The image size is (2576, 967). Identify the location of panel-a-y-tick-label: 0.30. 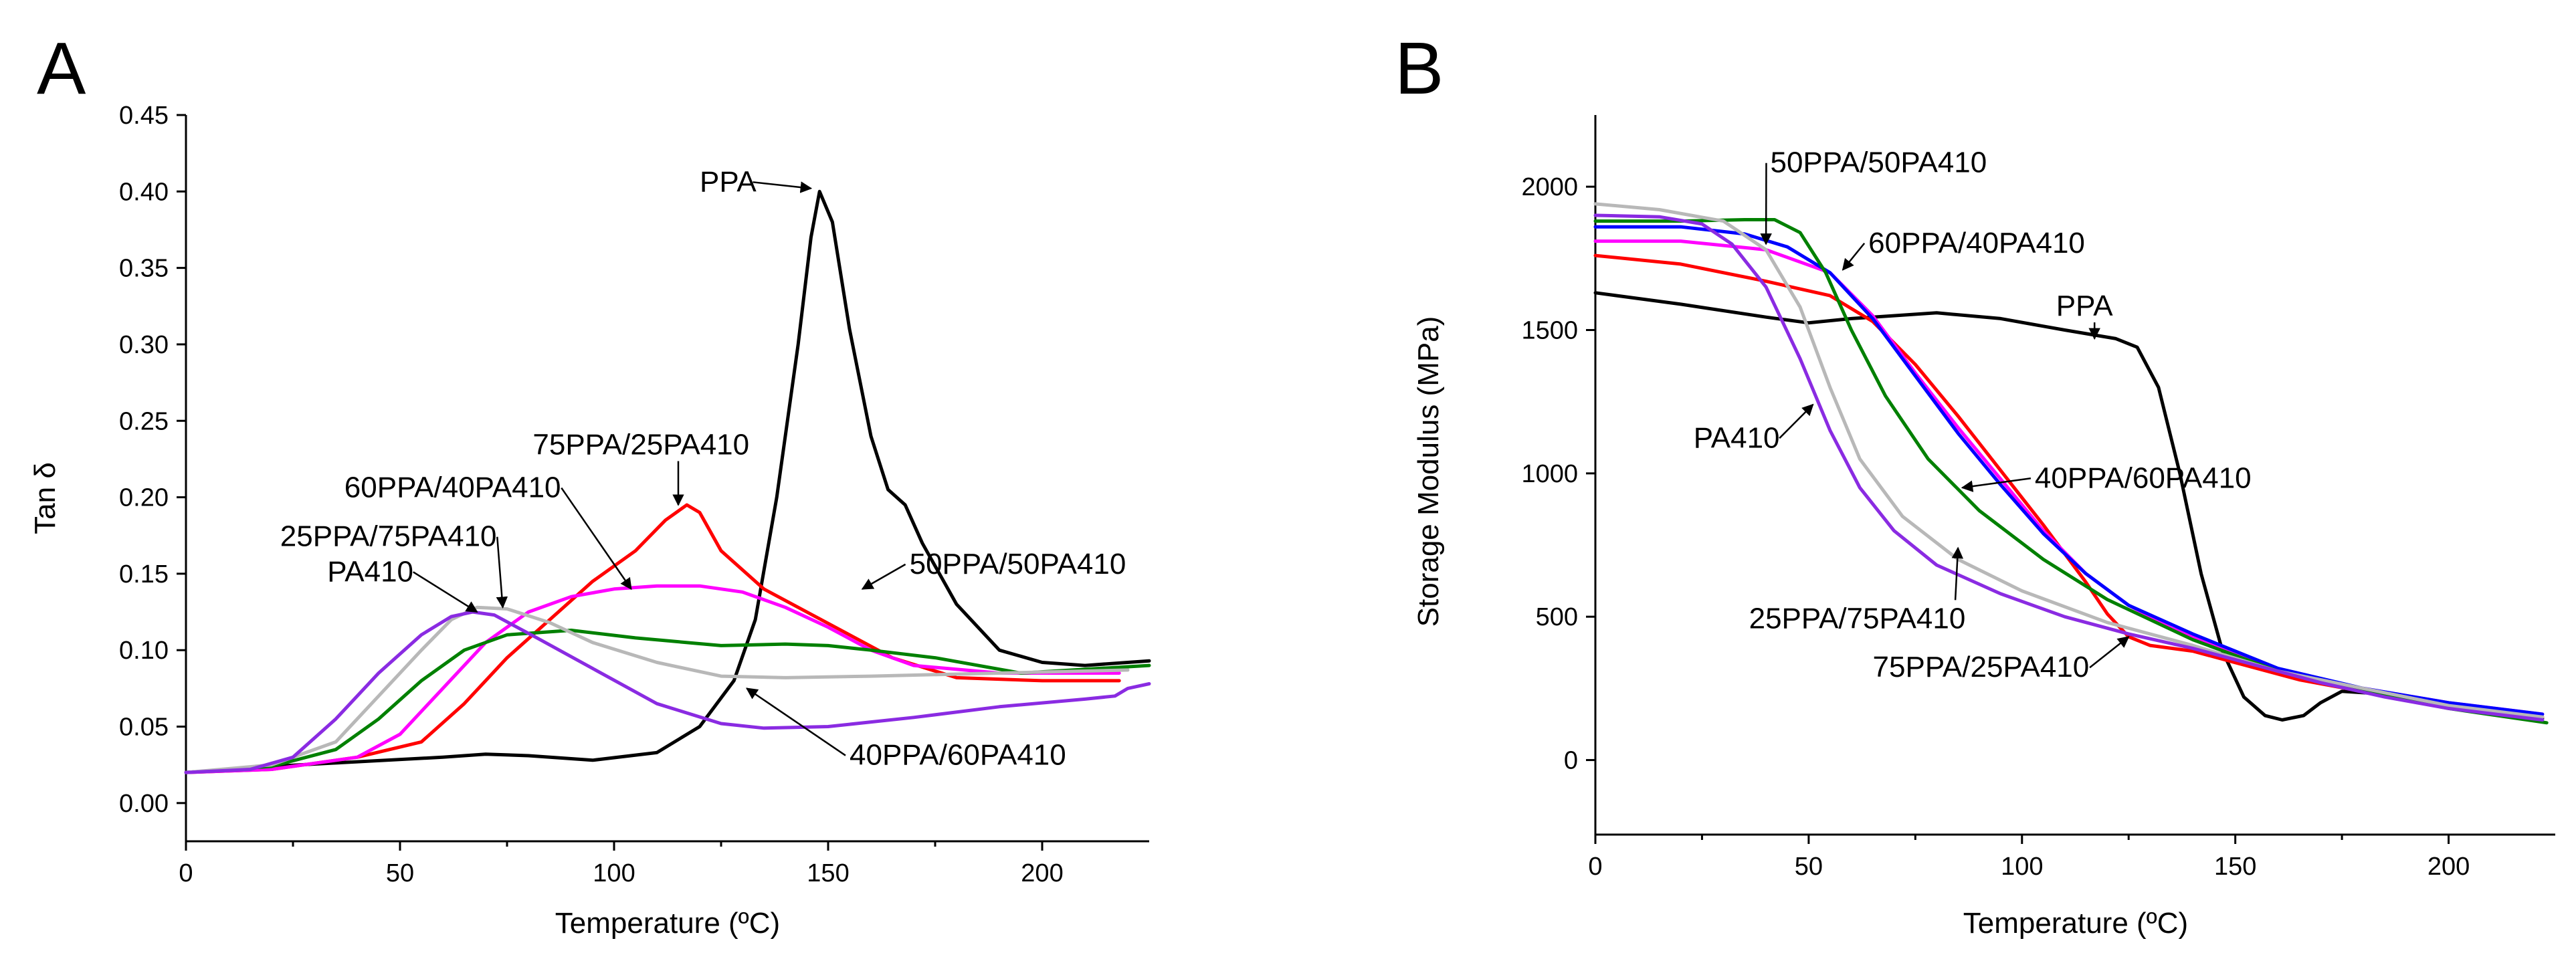
(144, 345).